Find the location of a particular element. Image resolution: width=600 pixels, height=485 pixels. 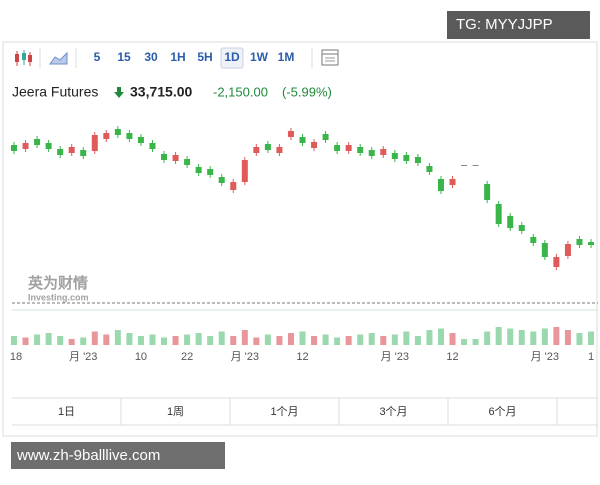

down-arrow is located at coordinates (119, 92).